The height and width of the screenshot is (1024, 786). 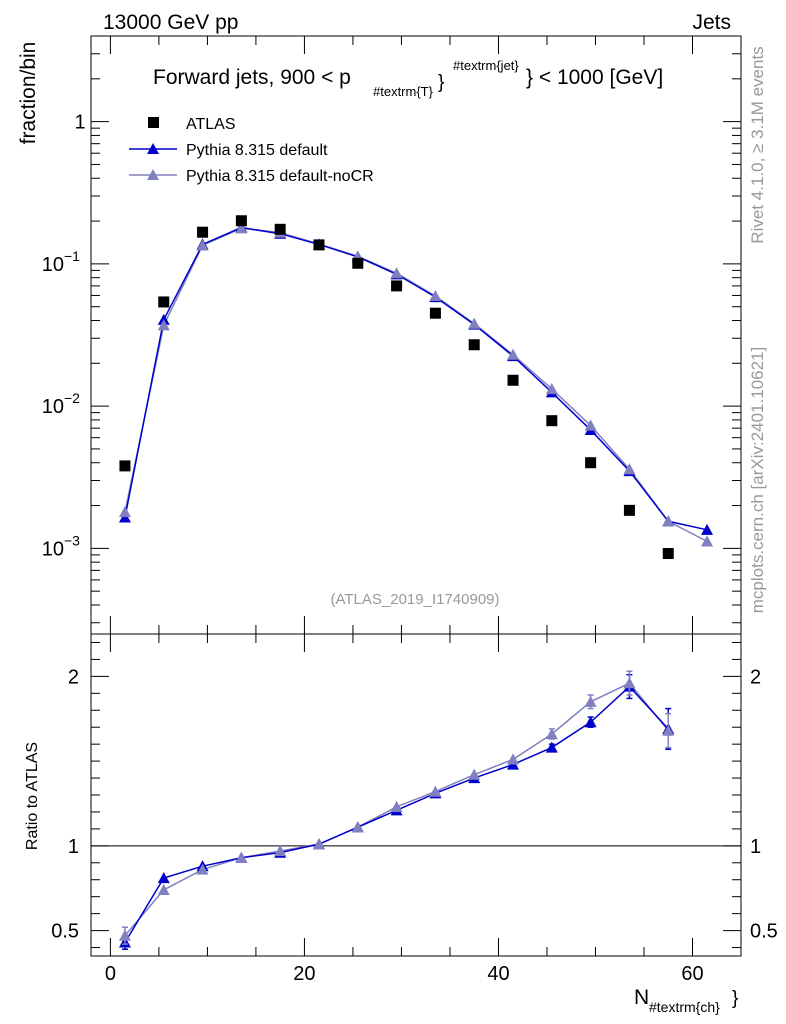 What do you see at coordinates (304, 974) in the screenshot?
I see `x-tick-label: 20` at bounding box center [304, 974].